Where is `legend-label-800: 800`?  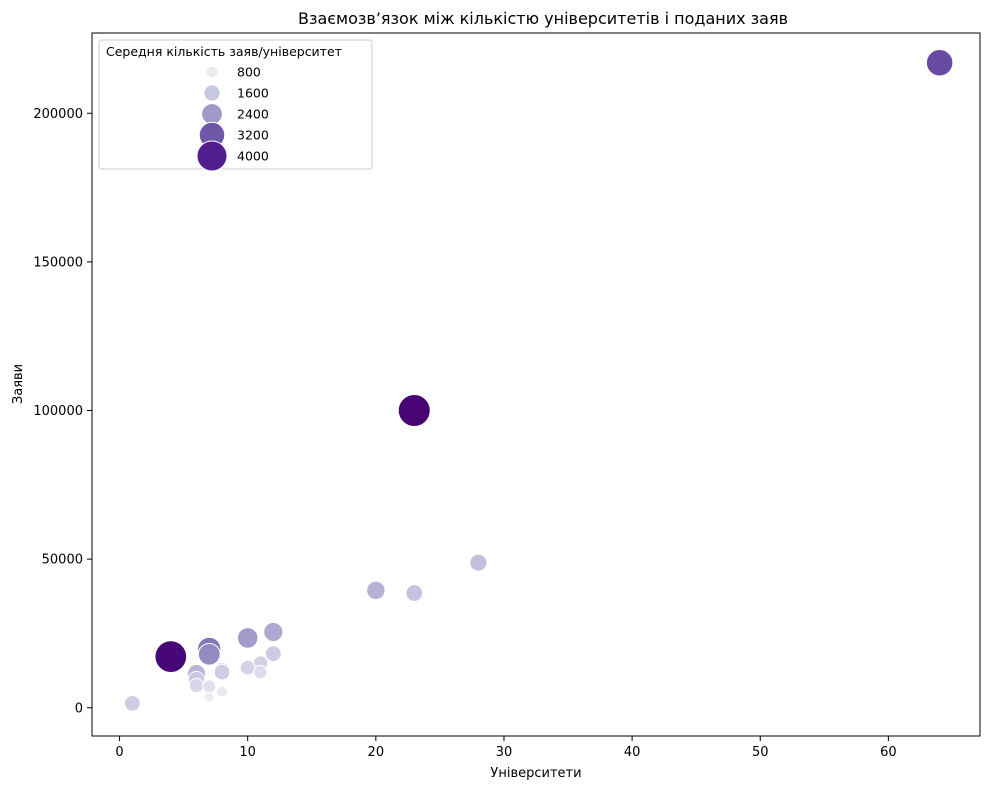 legend-label-800: 800 is located at coordinates (249, 72).